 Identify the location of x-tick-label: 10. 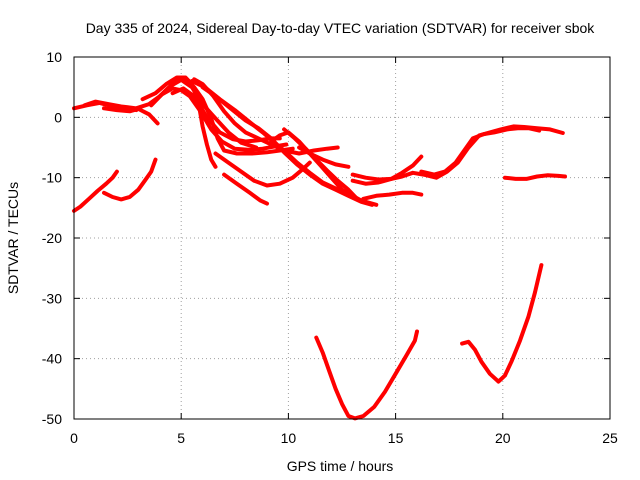
(289, 438).